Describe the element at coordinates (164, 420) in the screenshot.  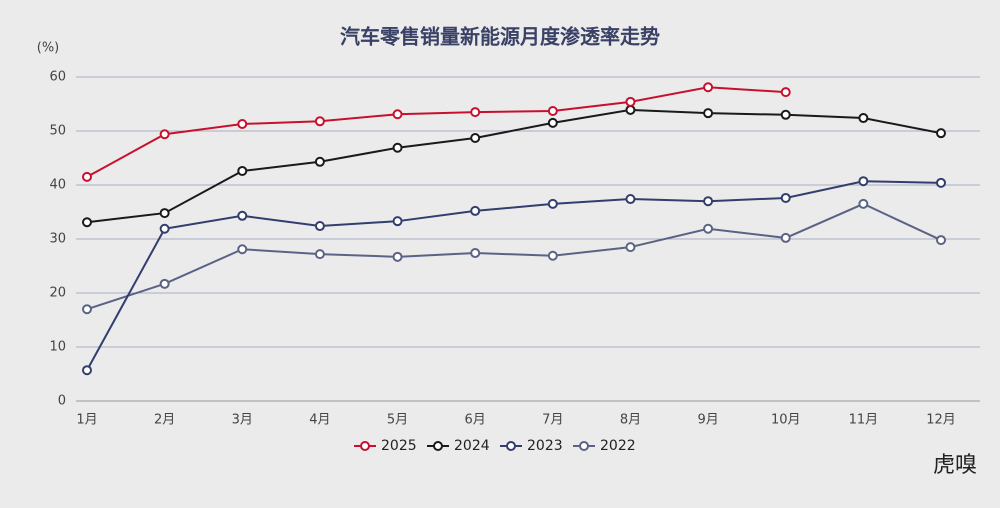
I see `x-tick-label: 2月` at that location.